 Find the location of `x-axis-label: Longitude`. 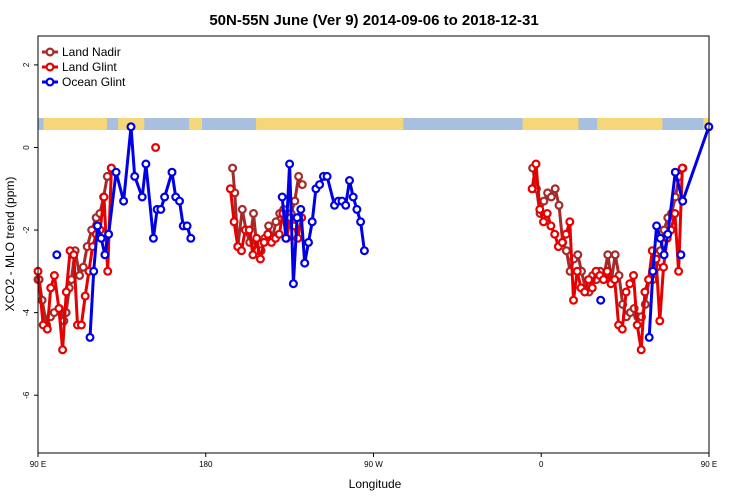

x-axis-label: Longitude is located at coordinates (375, 484).